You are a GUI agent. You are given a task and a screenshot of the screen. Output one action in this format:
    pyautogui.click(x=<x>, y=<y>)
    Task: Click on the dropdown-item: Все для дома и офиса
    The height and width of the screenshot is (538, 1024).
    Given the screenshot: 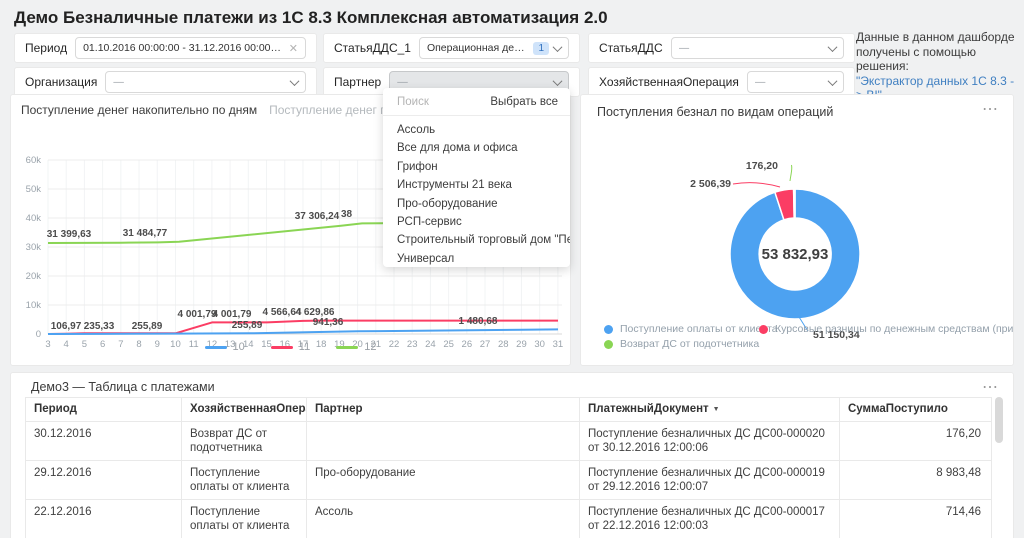 What is the action you would take?
    pyautogui.click(x=457, y=148)
    